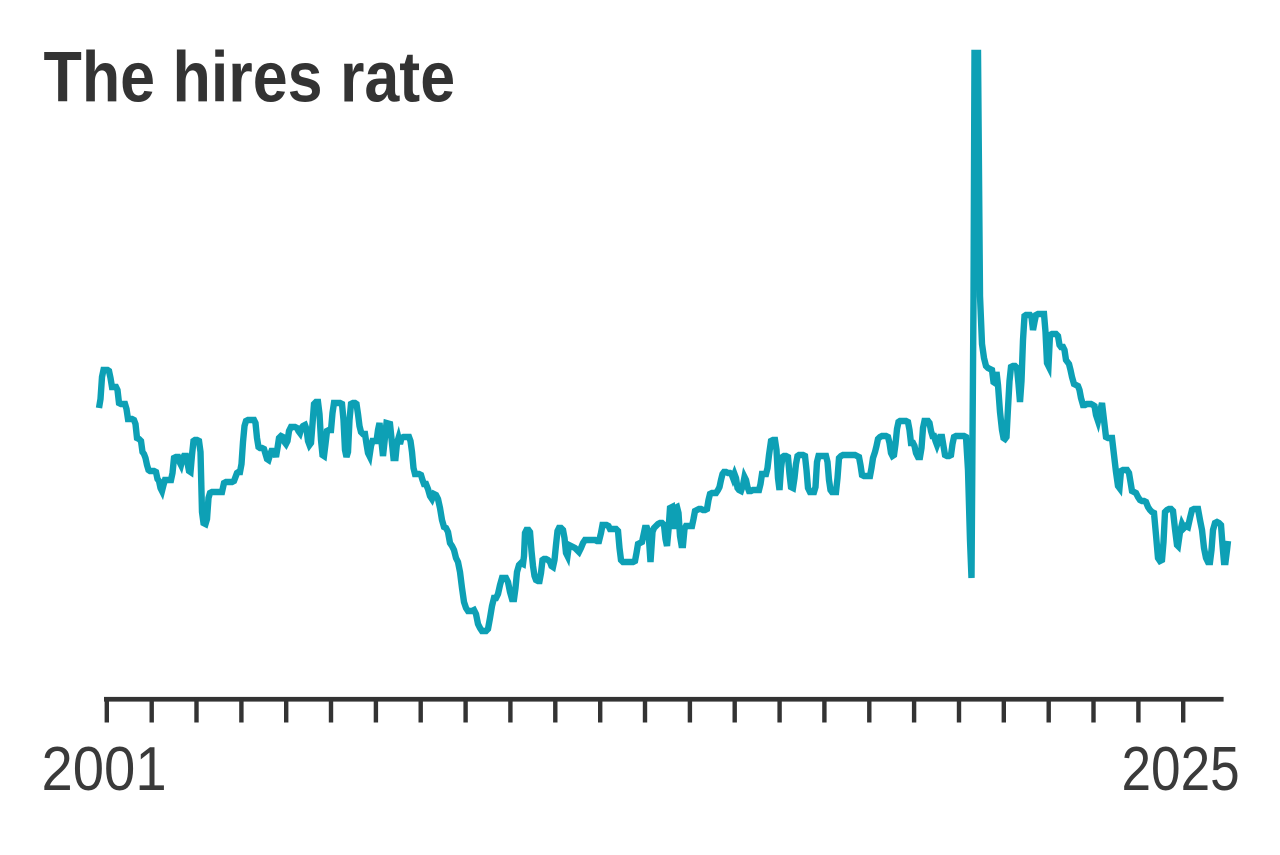 The height and width of the screenshot is (855, 1280). I want to click on svg-text: 2001, so click(104, 768).